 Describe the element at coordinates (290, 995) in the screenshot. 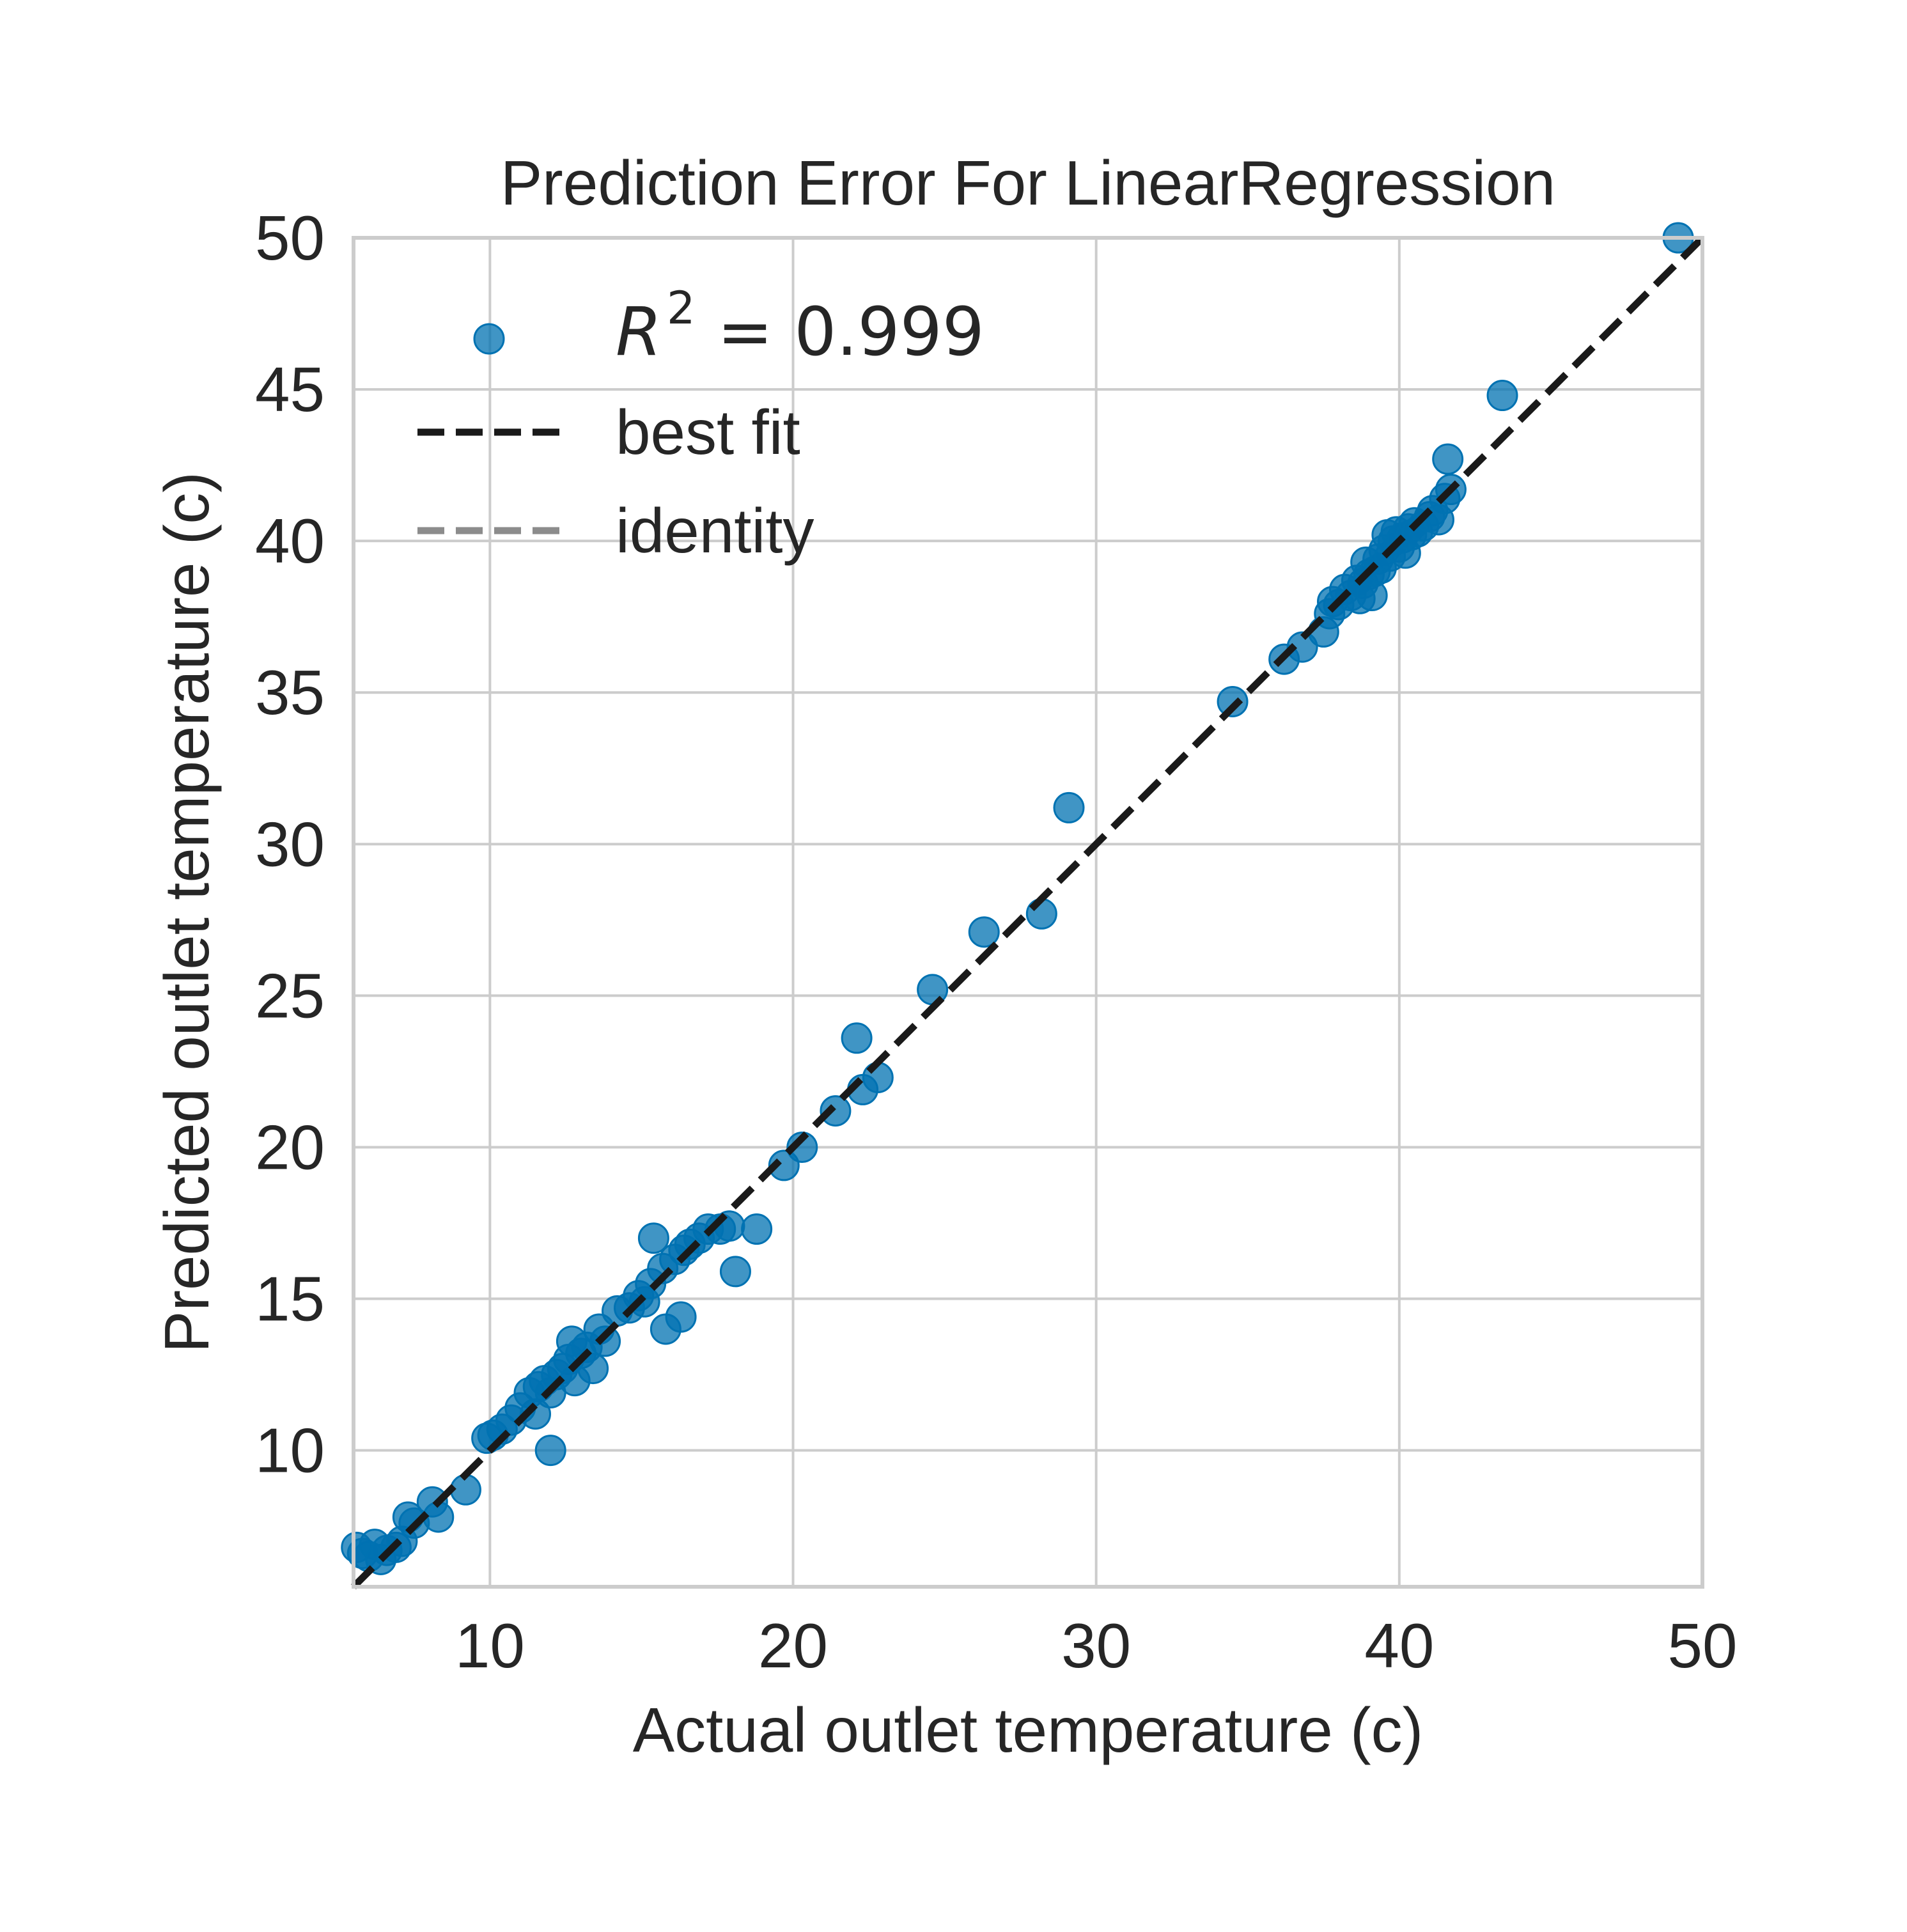

I see `y-tick-label: 25` at that location.